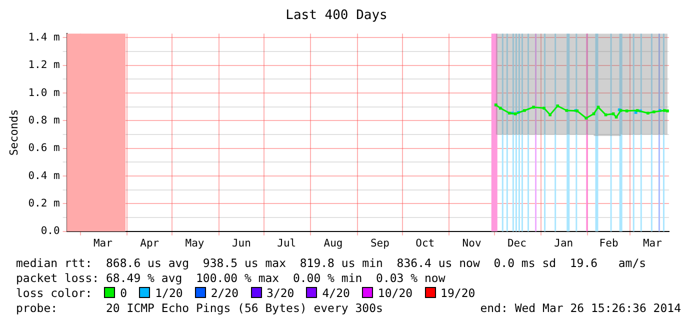  Describe the element at coordinates (169, 293) in the screenshot. I see `legend-label: 1/20` at that location.